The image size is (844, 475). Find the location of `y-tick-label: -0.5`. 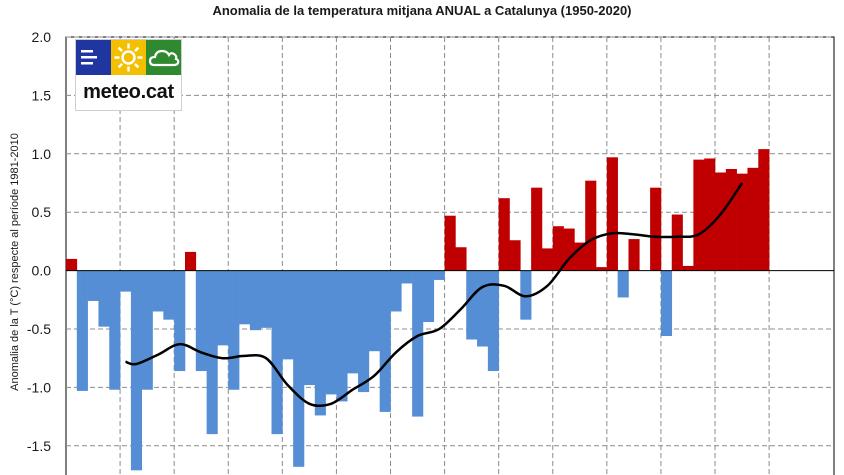

y-tick-label: -0.5 is located at coordinates (39, 329).